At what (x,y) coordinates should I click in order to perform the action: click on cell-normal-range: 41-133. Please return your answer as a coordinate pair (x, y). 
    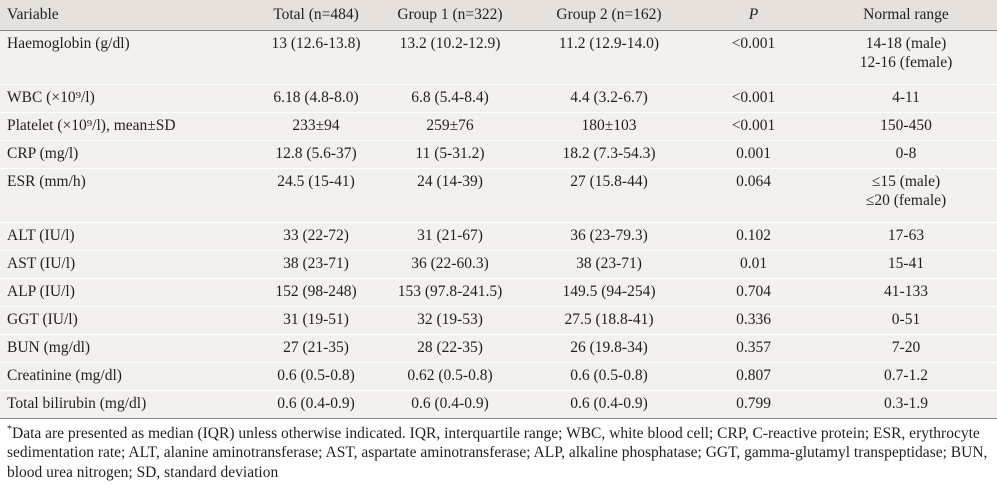
    Looking at the image, I should click on (906, 292).